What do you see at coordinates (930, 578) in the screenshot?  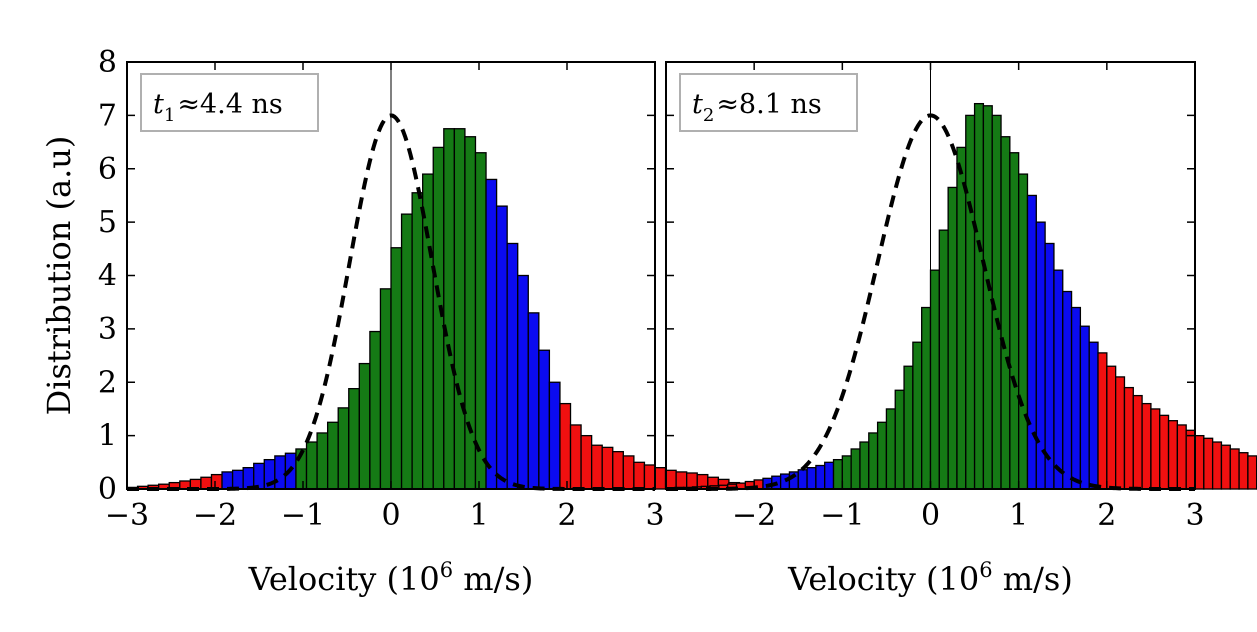 I see `right-x-axis-label: Velocity (106 m/s)` at bounding box center [930, 578].